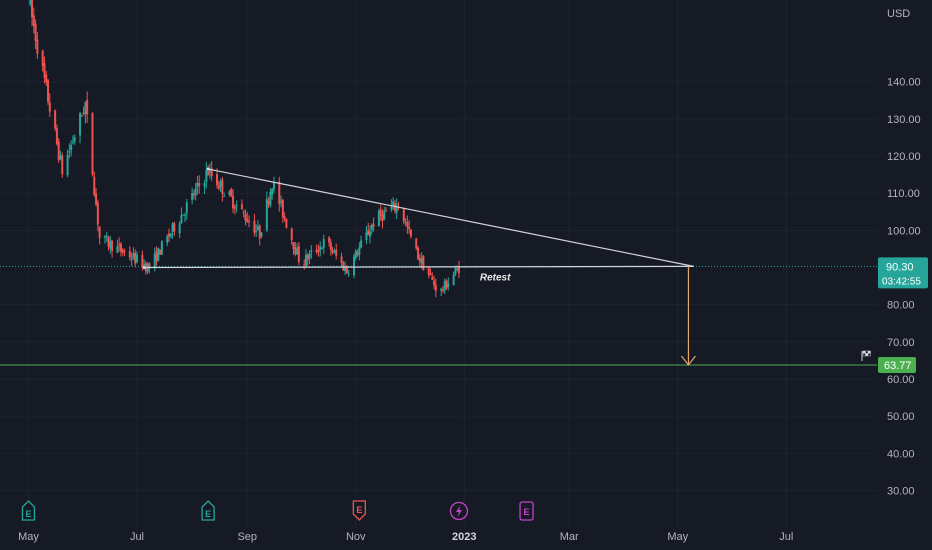 Image resolution: width=932 pixels, height=550 pixels. Describe the element at coordinates (901, 306) in the screenshot. I see `price-tick-label: 80.00` at that location.